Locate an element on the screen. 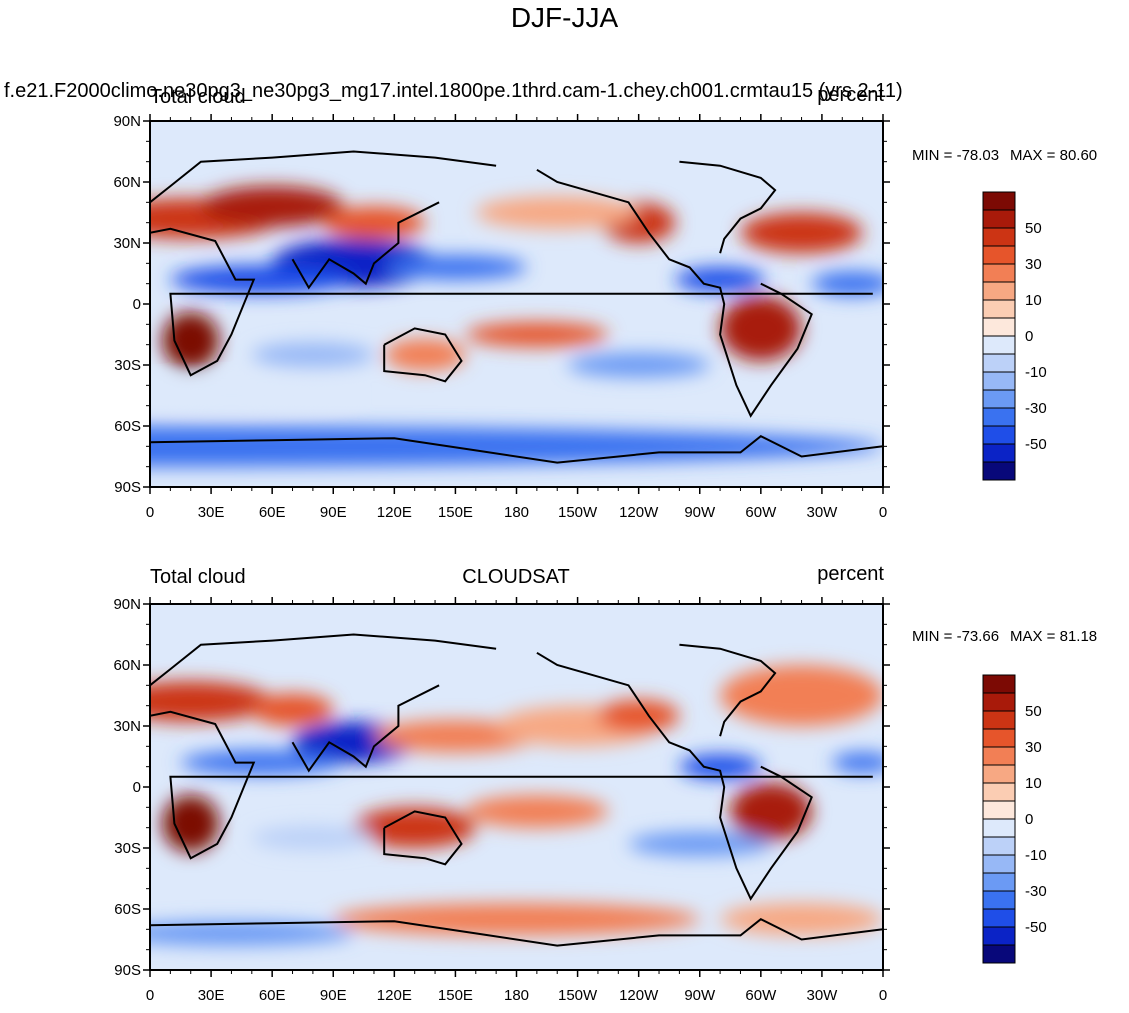 The width and height of the screenshot is (1129, 1013). panel1-min-label: MIN = -78.03 is located at coordinates (956, 155).